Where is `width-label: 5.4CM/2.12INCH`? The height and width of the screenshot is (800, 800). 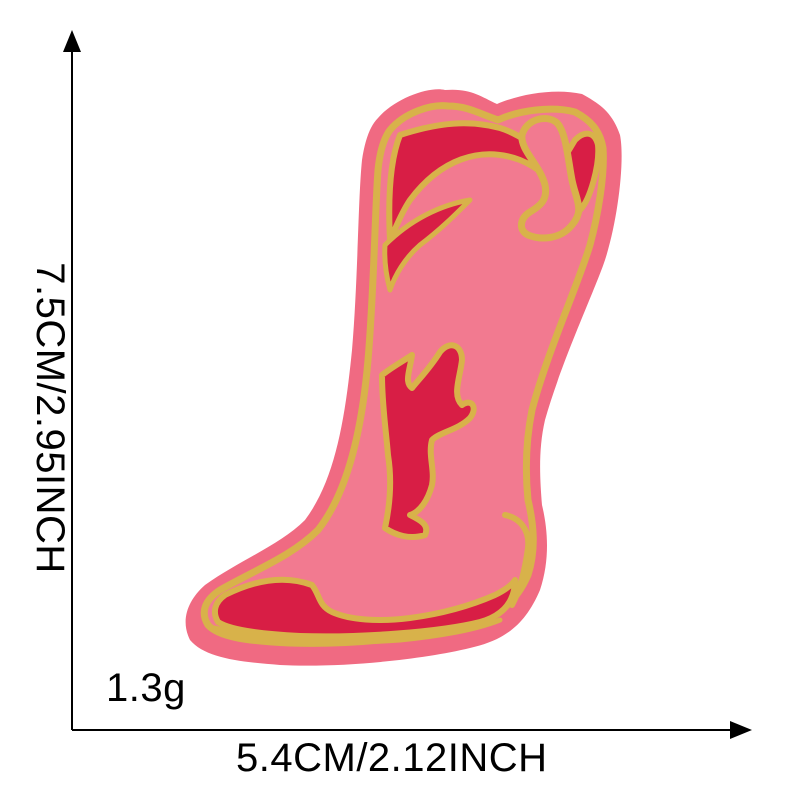
width-label: 5.4CM/2.12INCH is located at coordinates (392, 758).